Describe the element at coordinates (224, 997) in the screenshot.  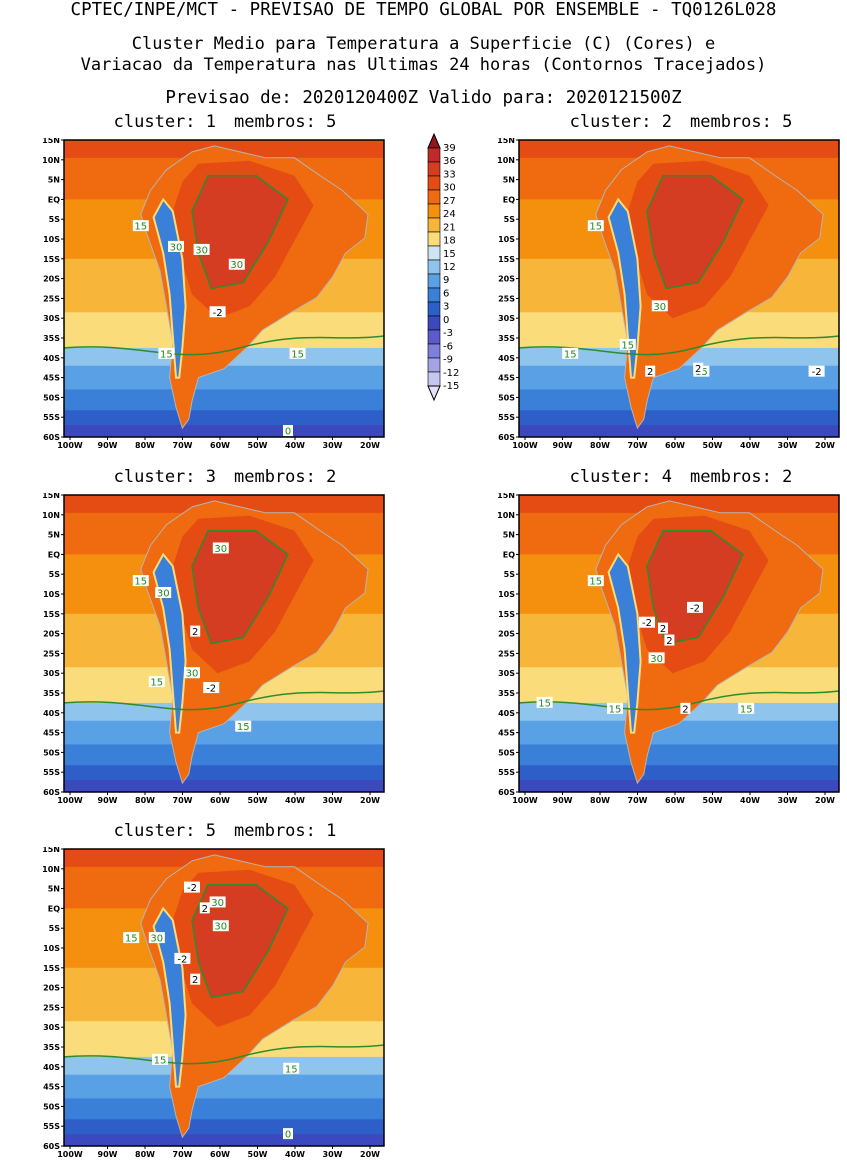
I see `map-frame` at that location.